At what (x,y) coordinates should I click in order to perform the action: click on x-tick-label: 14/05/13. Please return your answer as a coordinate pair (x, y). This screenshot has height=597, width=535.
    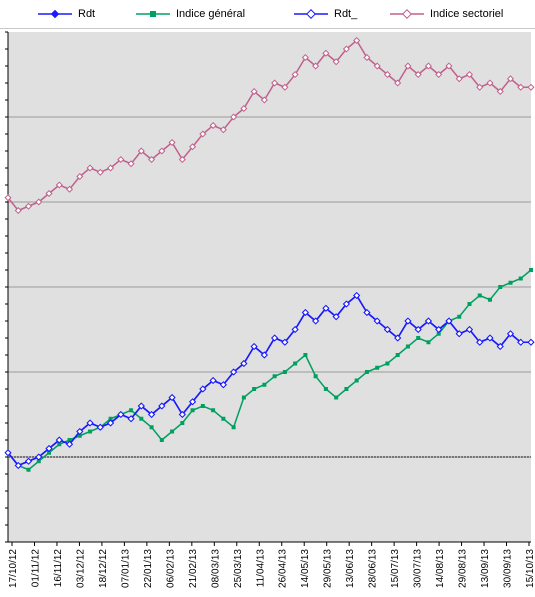
    Looking at the image, I should click on (305, 568).